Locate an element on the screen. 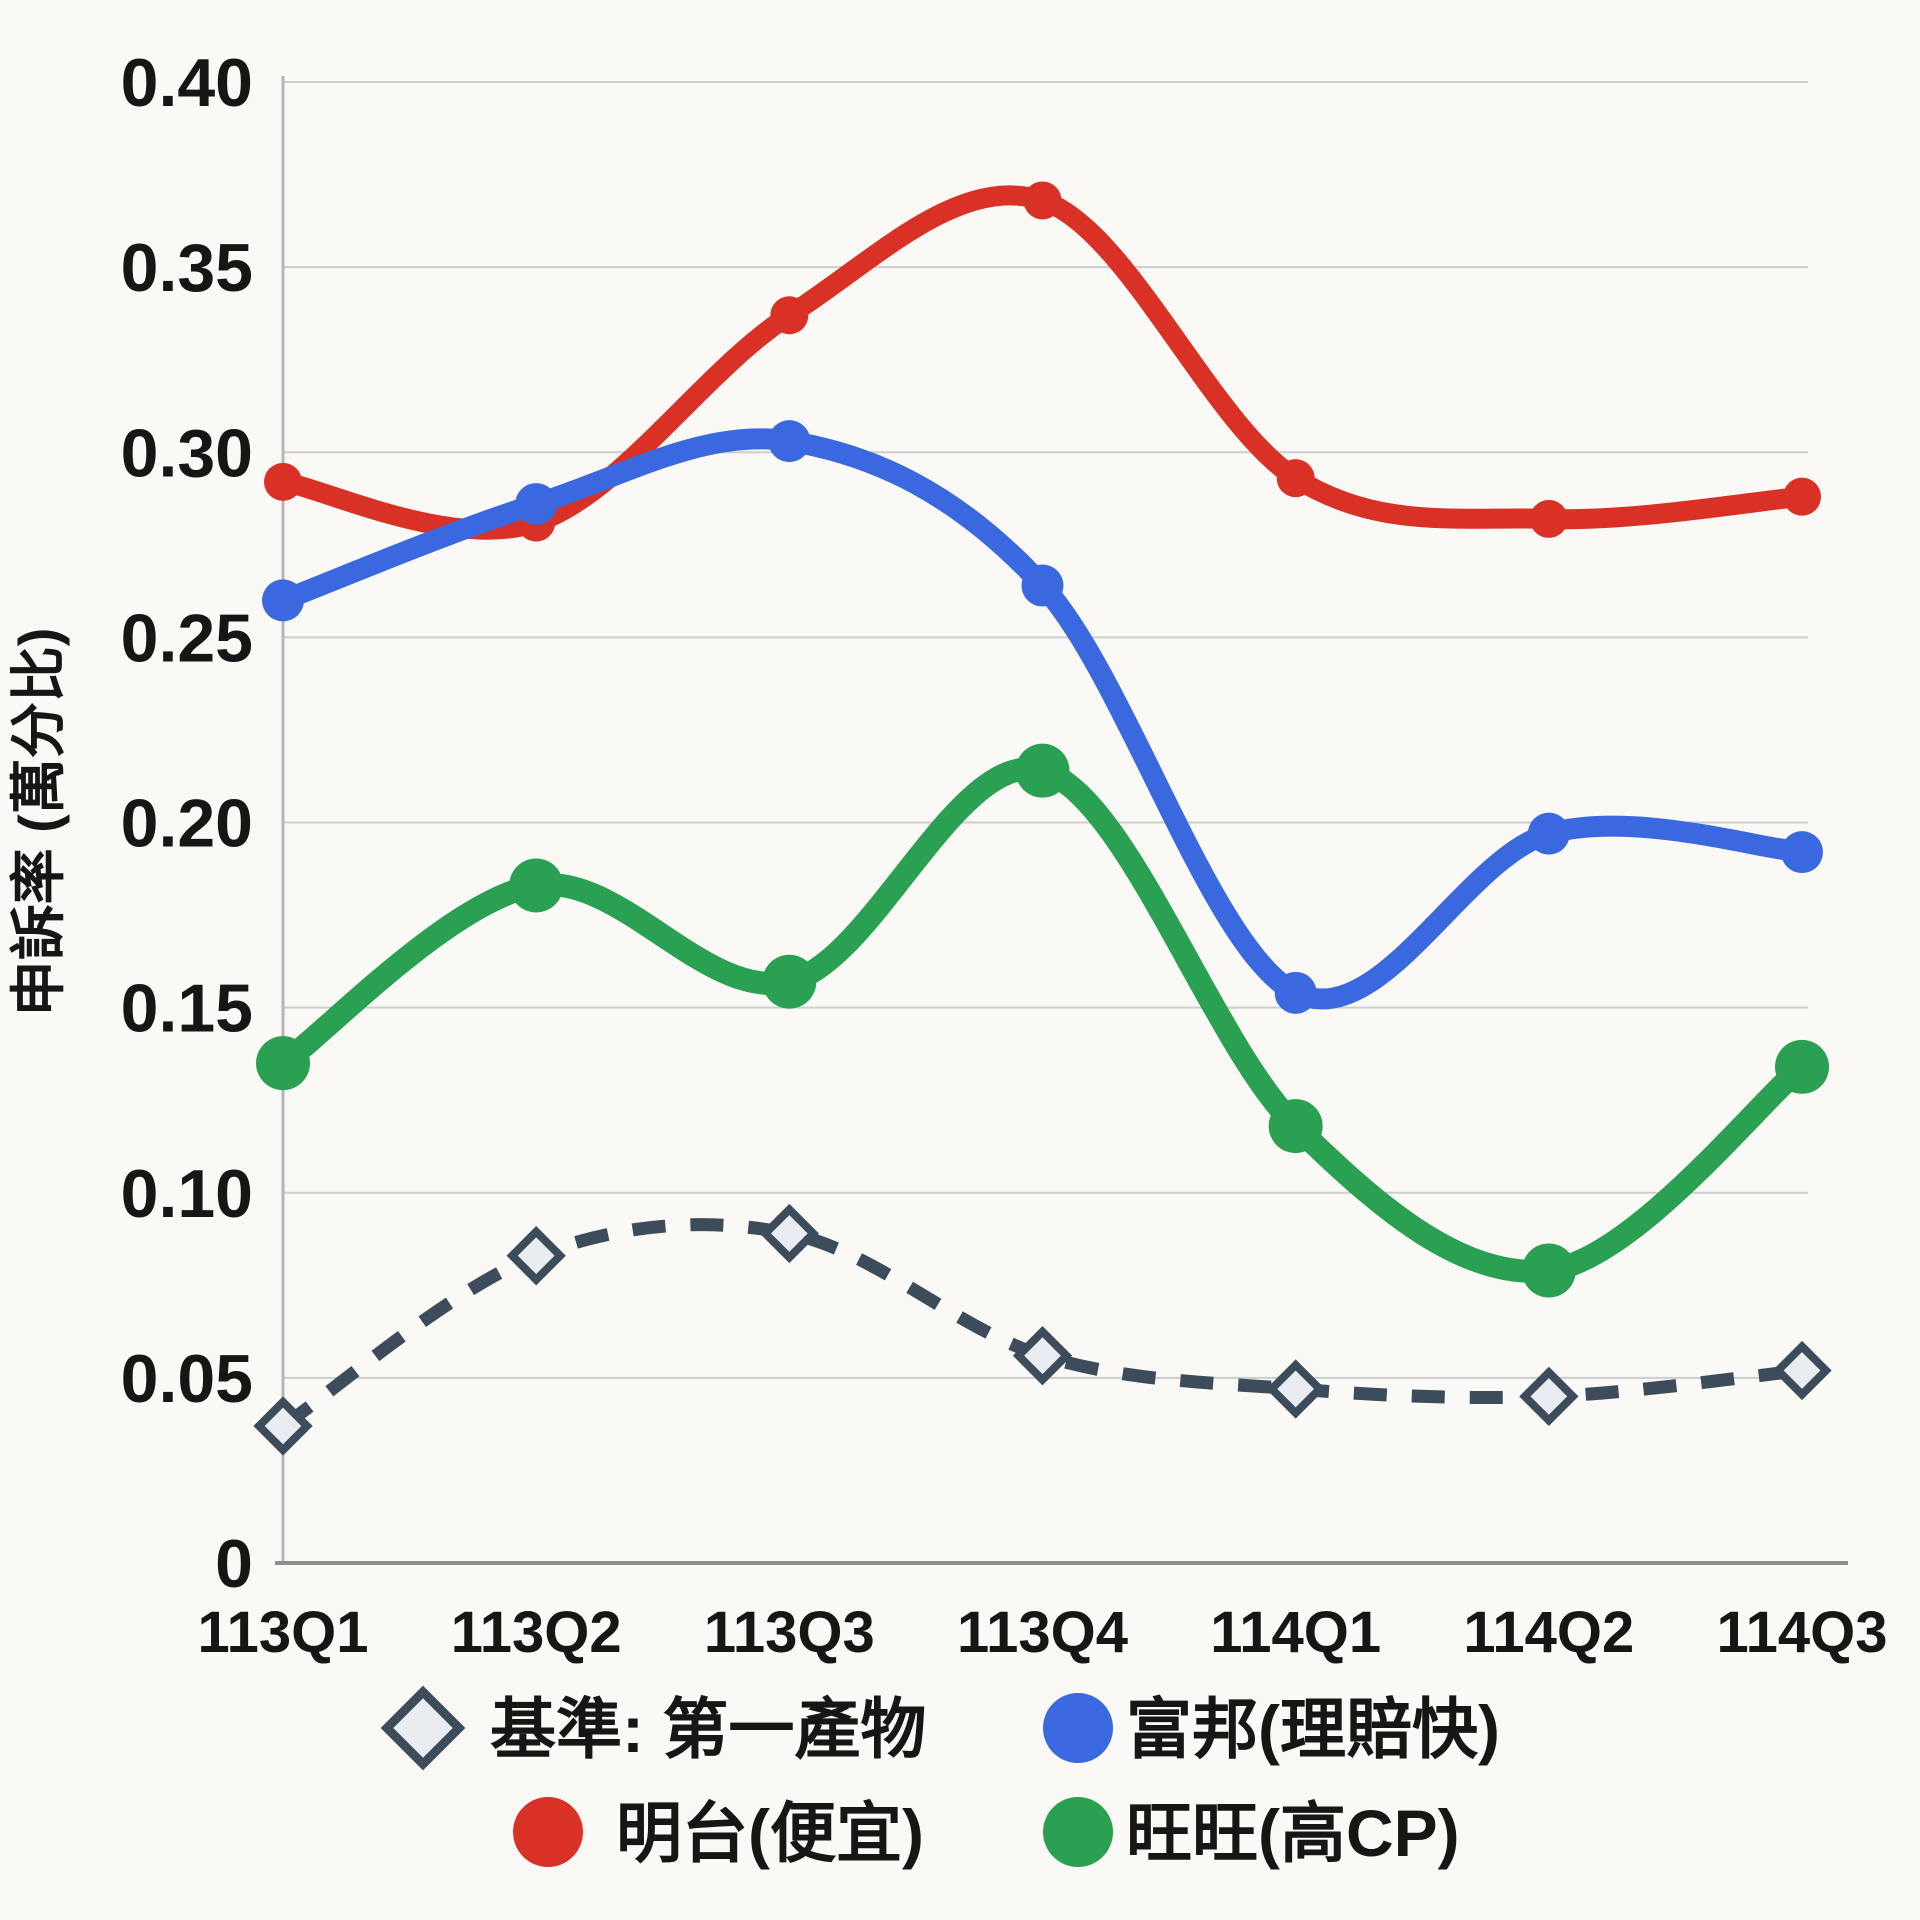 This screenshot has width=1920, height=1920. y-tick-label: 0.05 is located at coordinates (187, 1379).